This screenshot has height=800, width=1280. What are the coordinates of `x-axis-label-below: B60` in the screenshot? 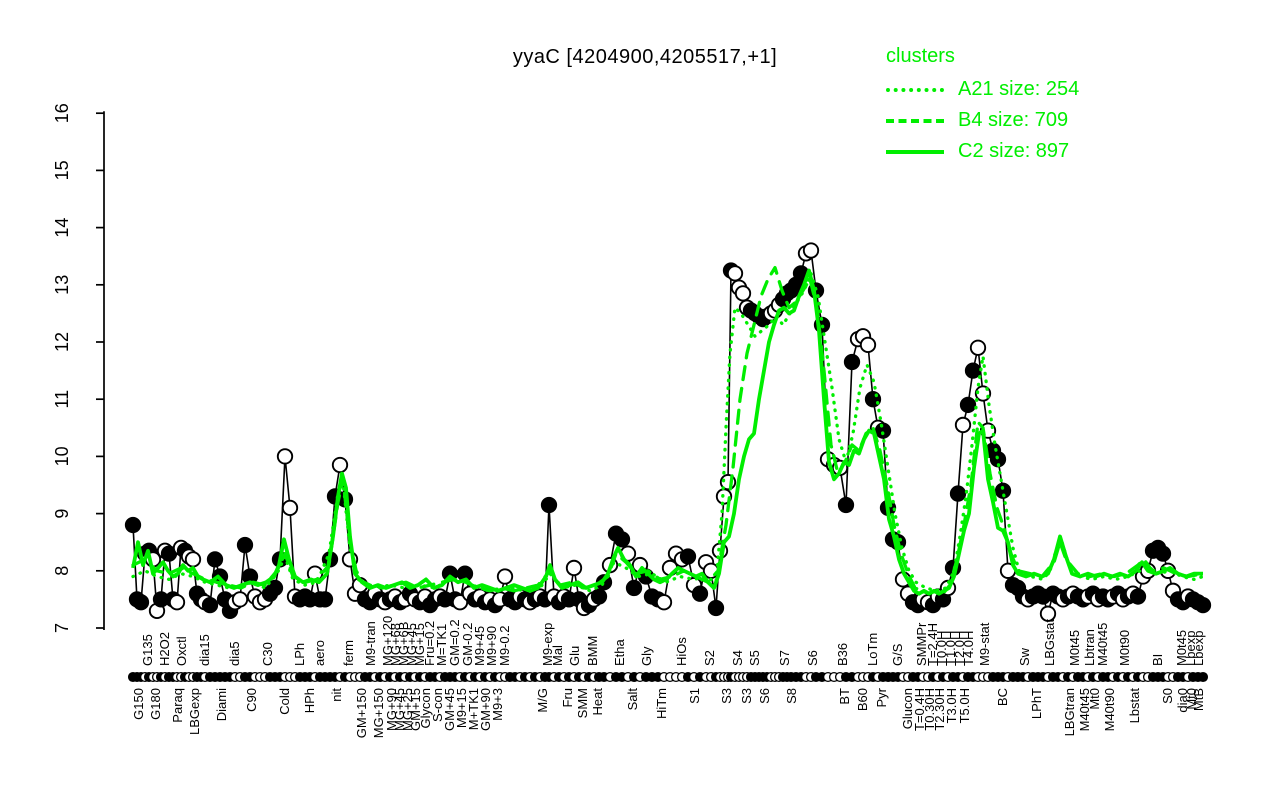 It's located at (862, 699).